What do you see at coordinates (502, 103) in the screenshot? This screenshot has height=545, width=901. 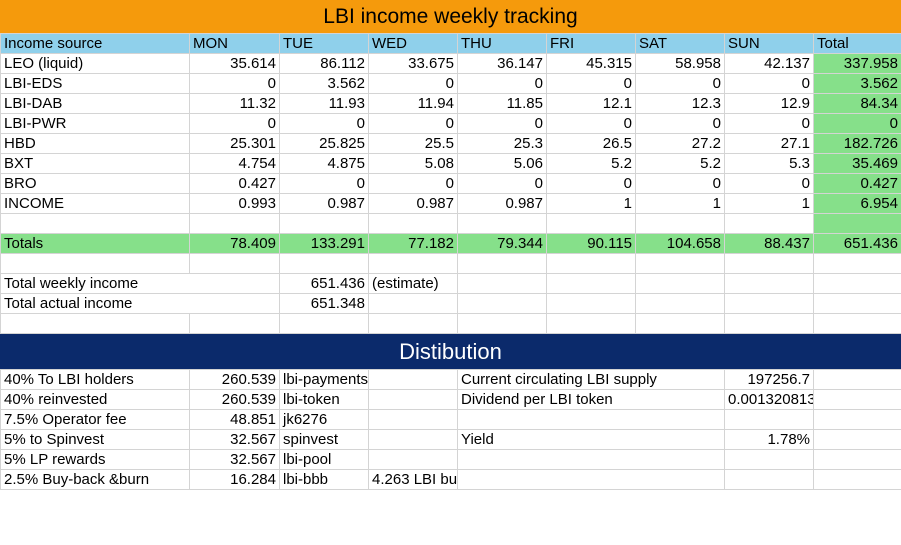 I see `value-cell: 11.85` at bounding box center [502, 103].